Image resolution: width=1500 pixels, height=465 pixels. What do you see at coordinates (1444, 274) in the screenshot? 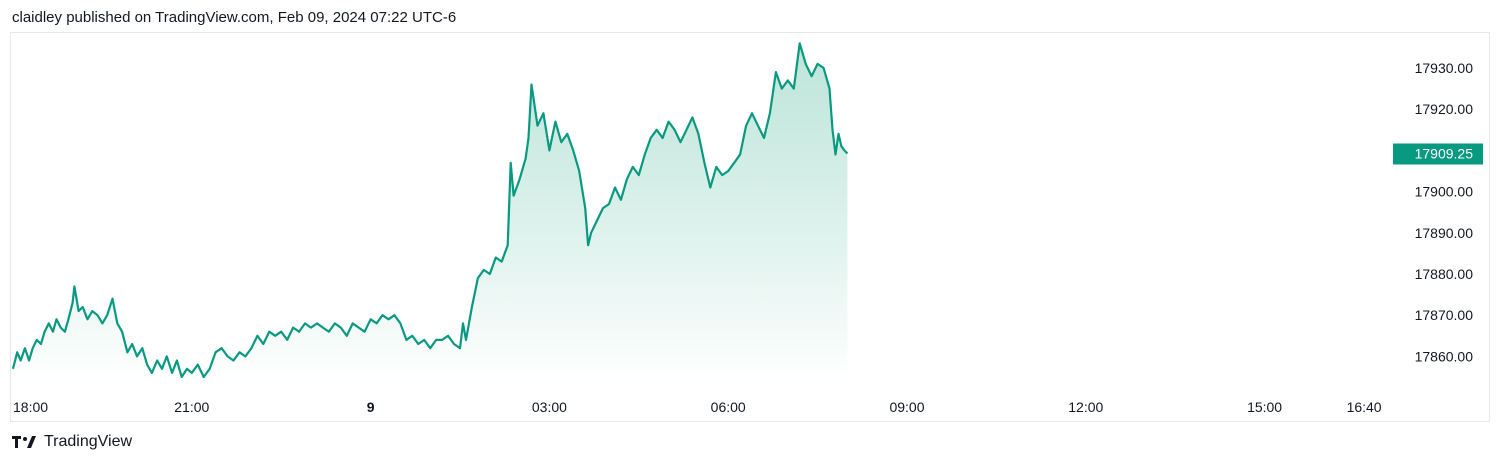
I see `y-tick-label: 17880.00` at bounding box center [1444, 274].